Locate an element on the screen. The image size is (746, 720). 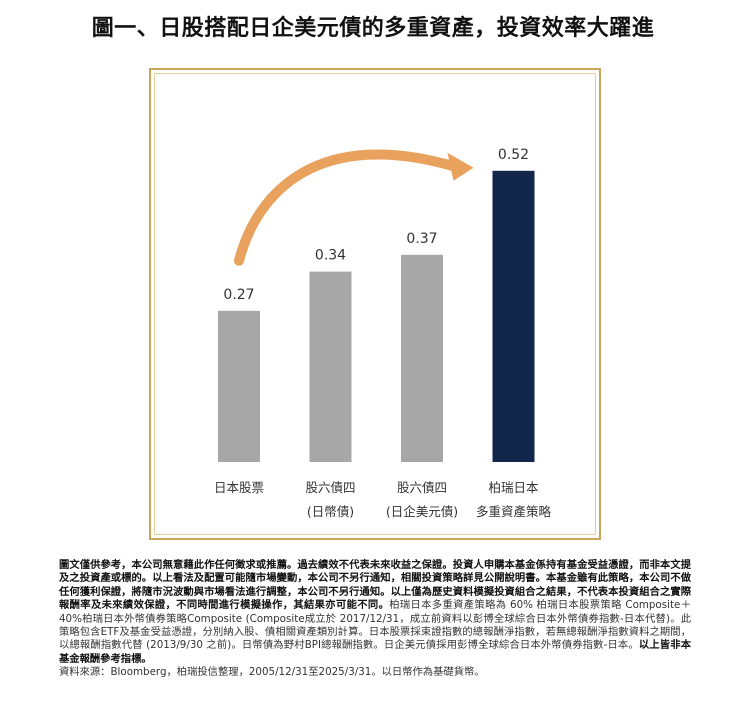
growth-arrow-head is located at coordinates (460, 166).